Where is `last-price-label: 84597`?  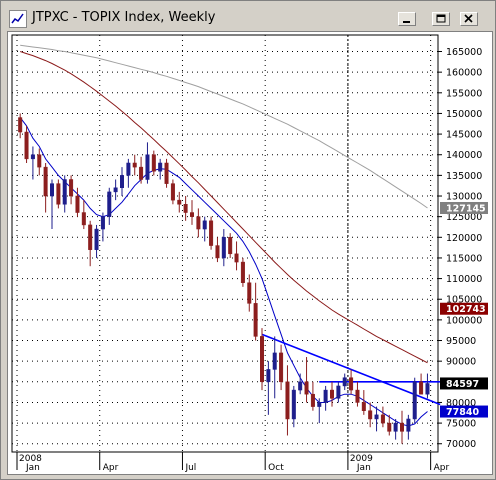 last-price-label: 84597 is located at coordinates (462, 384).